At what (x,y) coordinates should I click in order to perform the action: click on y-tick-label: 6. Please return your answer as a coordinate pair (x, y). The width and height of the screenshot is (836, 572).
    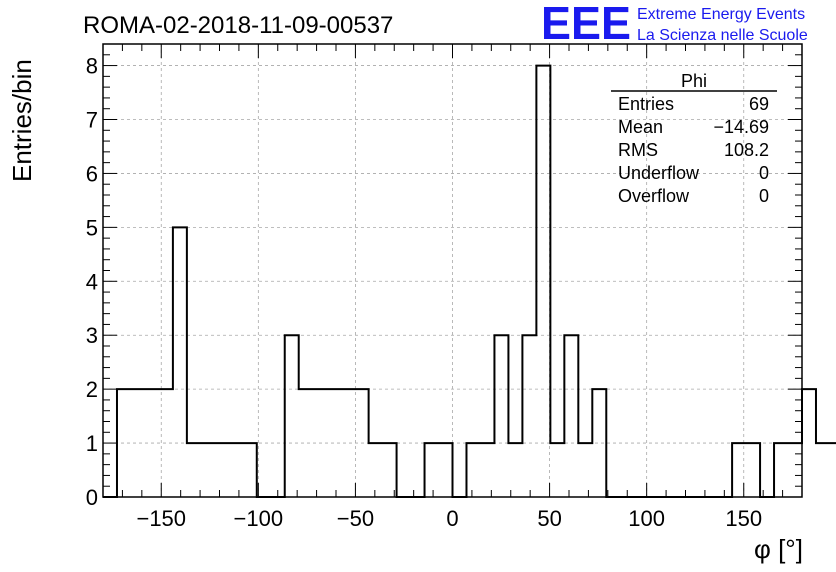
    Looking at the image, I should click on (92, 173).